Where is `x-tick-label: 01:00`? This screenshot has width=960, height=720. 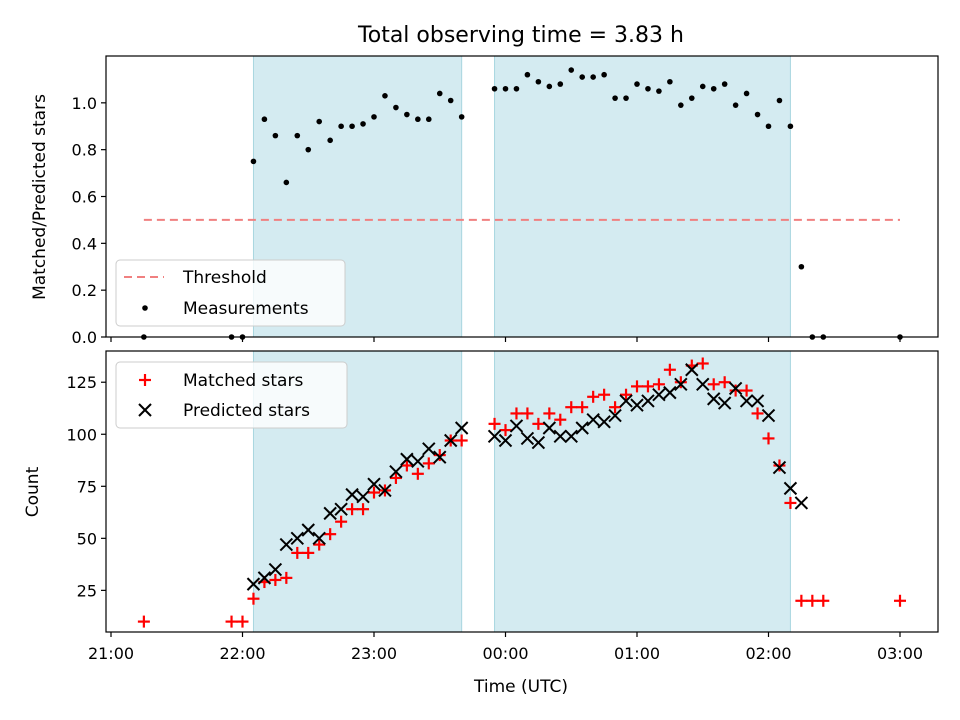 x-tick-label: 01:00 is located at coordinates (637, 653).